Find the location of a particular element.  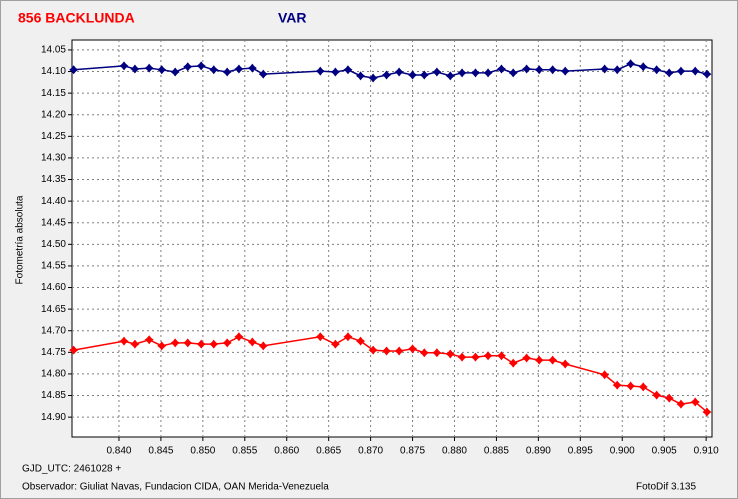

y-tick-label: 14.15 is located at coordinates (53, 93).